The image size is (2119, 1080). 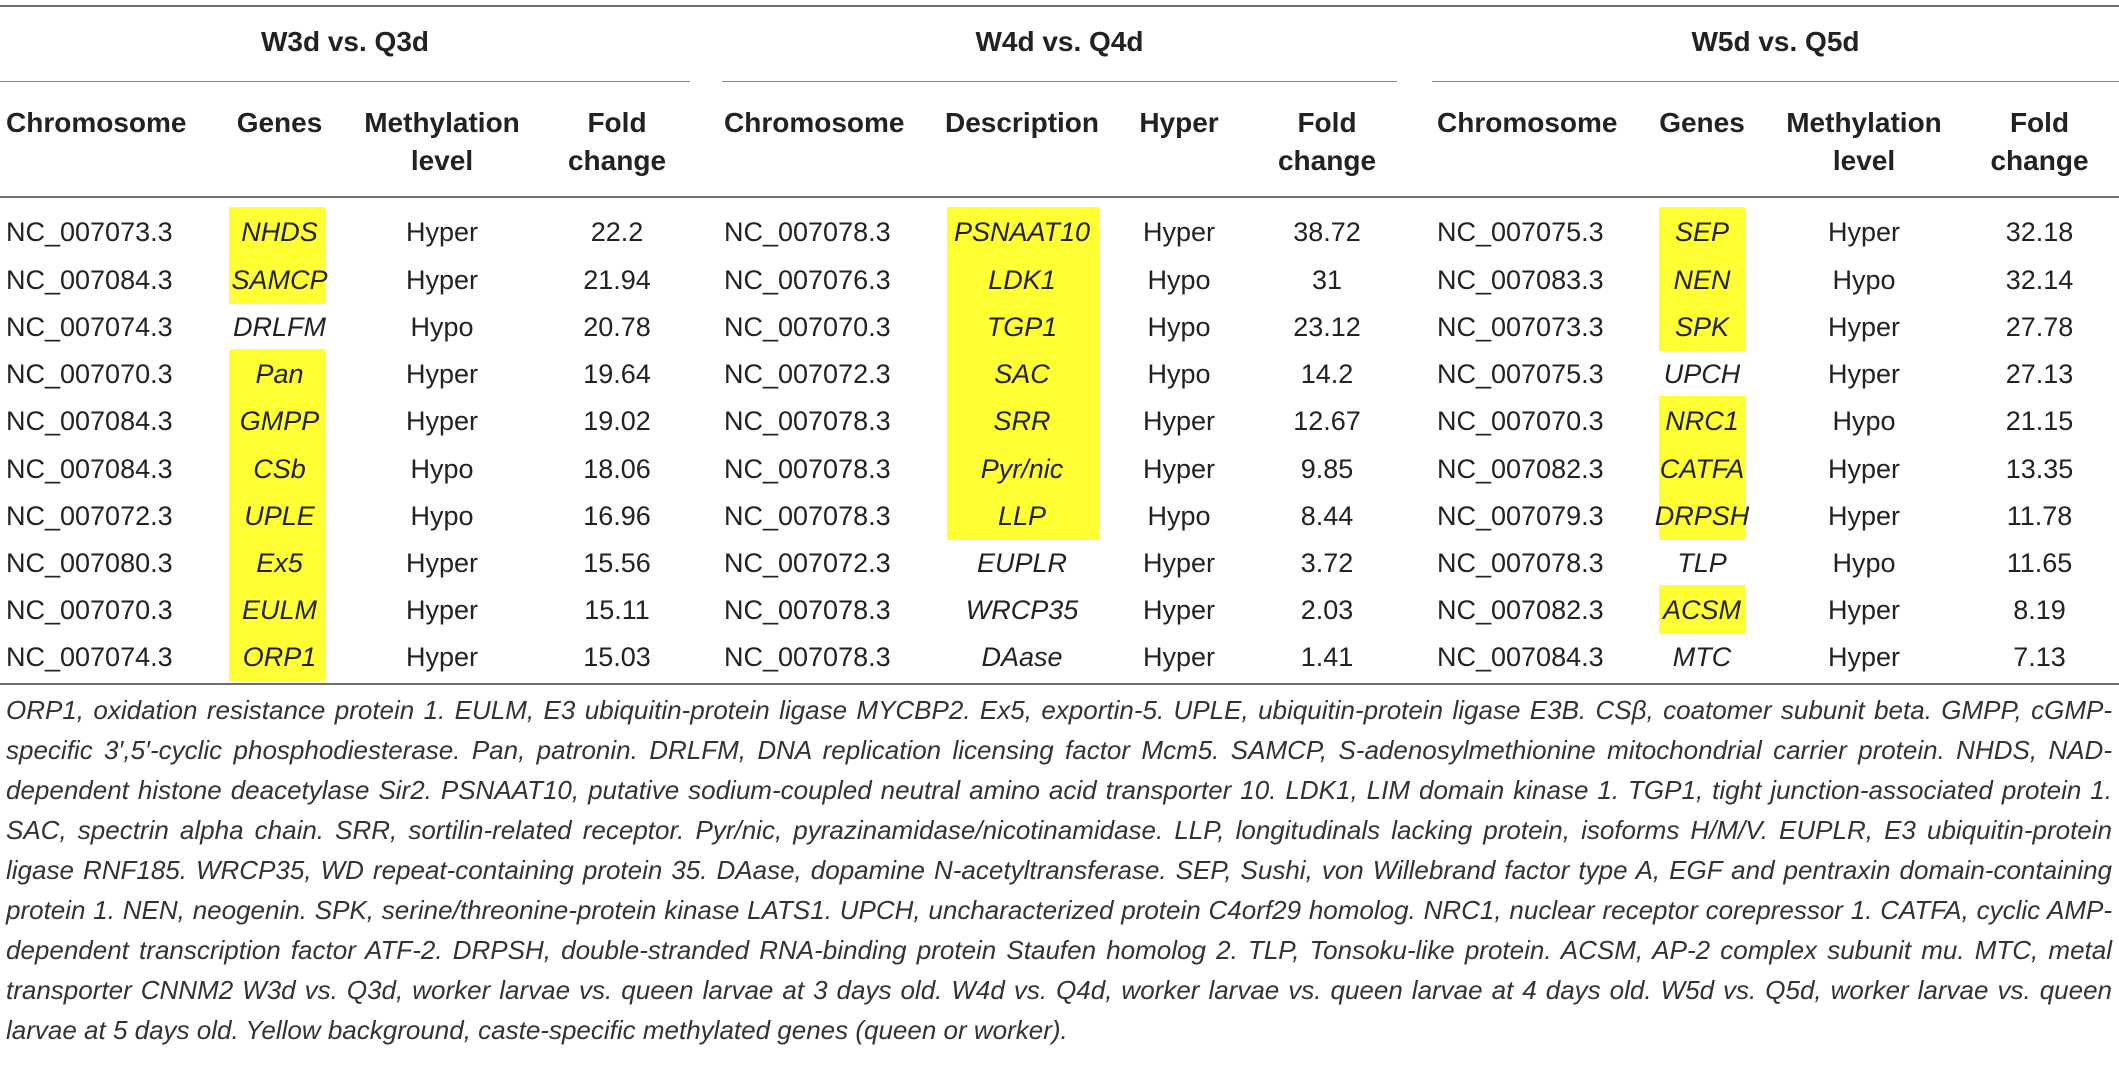 I want to click on chromosome-cell: NC_007080.3, so click(x=89, y=563).